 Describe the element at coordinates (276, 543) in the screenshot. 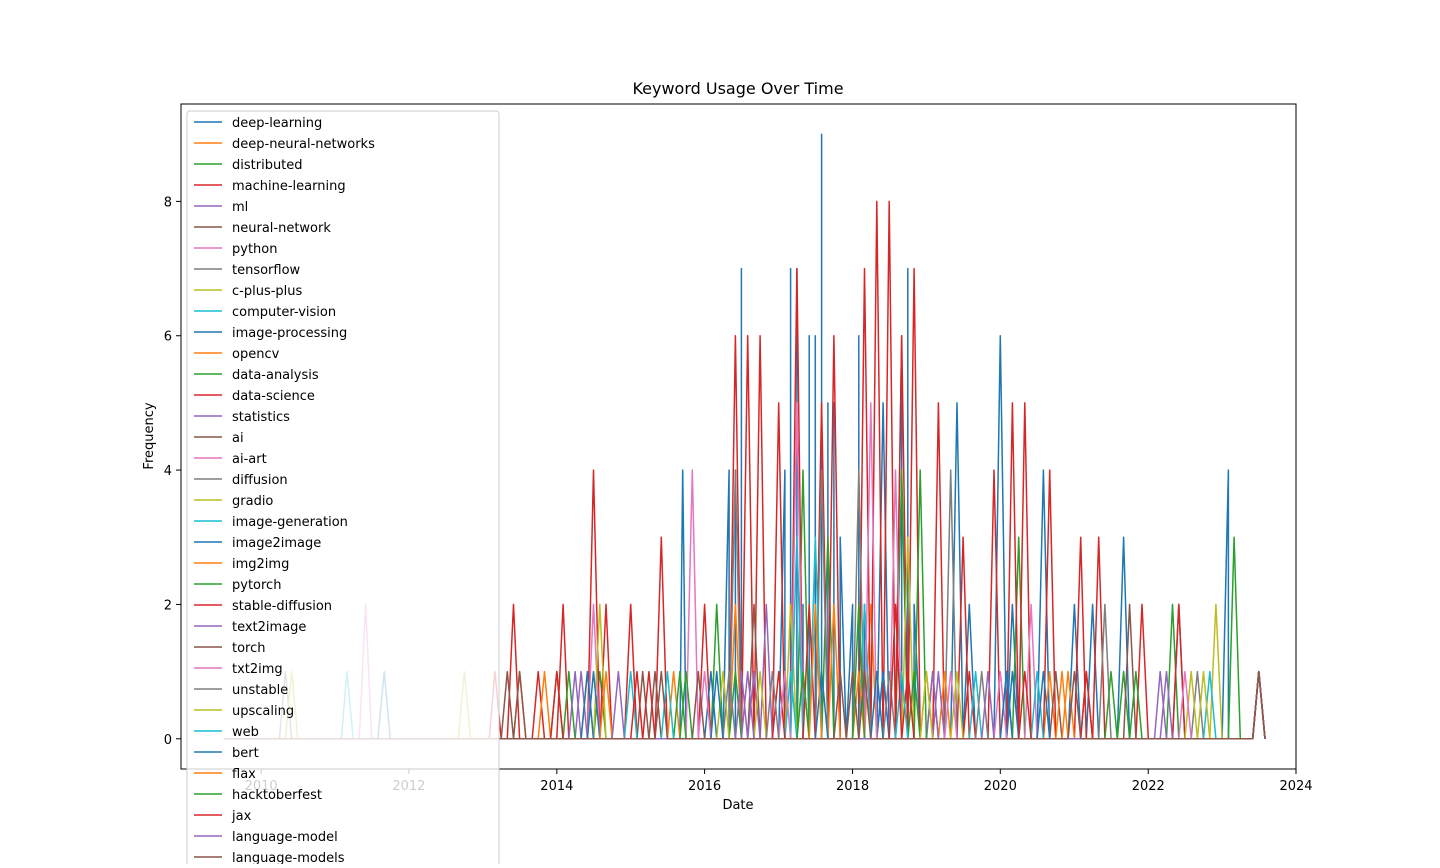

I see `legend-label: image2image` at that location.